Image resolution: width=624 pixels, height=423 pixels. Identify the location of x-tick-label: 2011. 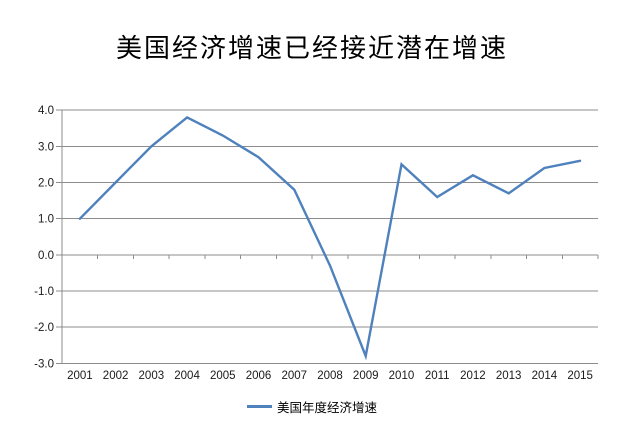
(437, 376).